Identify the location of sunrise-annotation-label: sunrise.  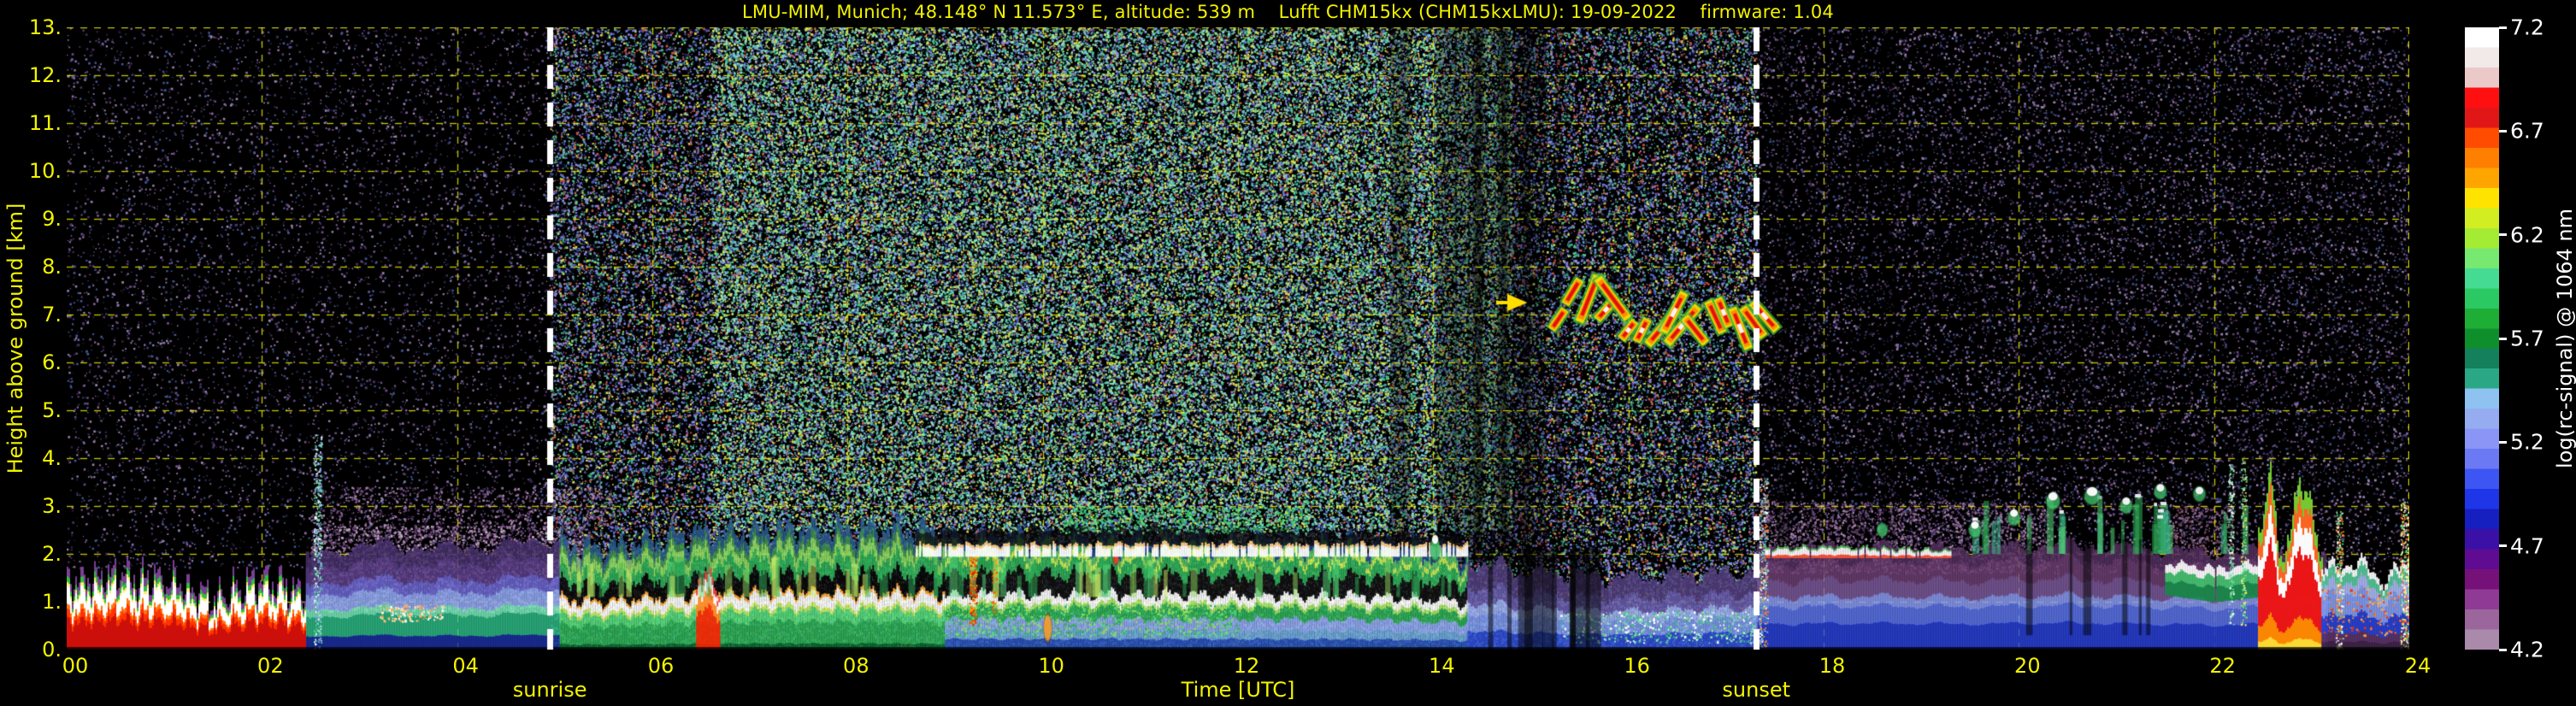
(549, 690).